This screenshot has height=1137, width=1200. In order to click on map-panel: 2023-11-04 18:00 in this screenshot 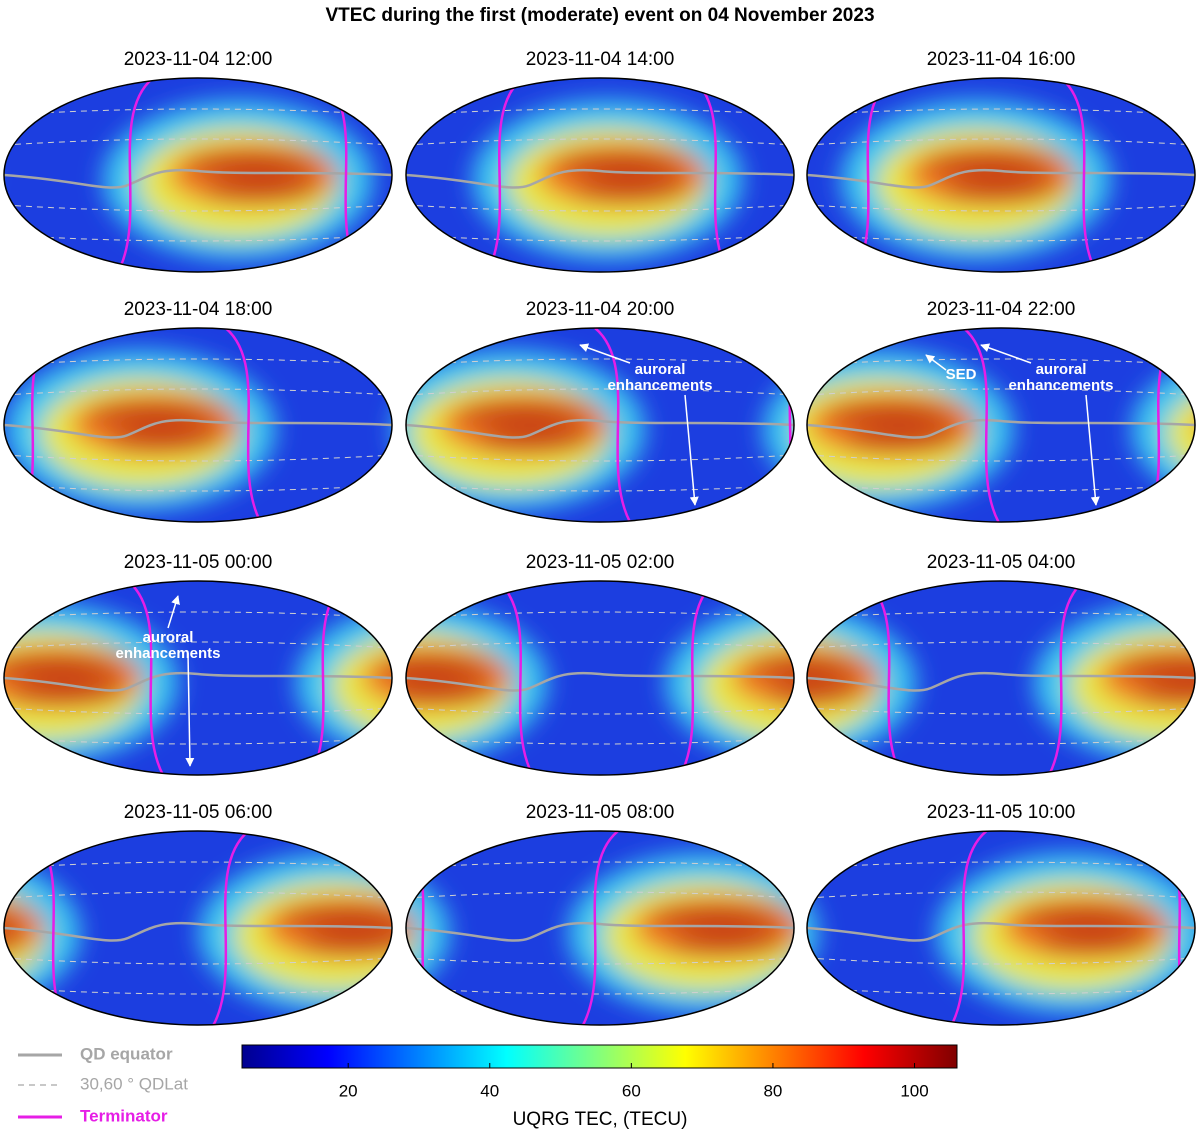, I will do `click(198, 411)`.